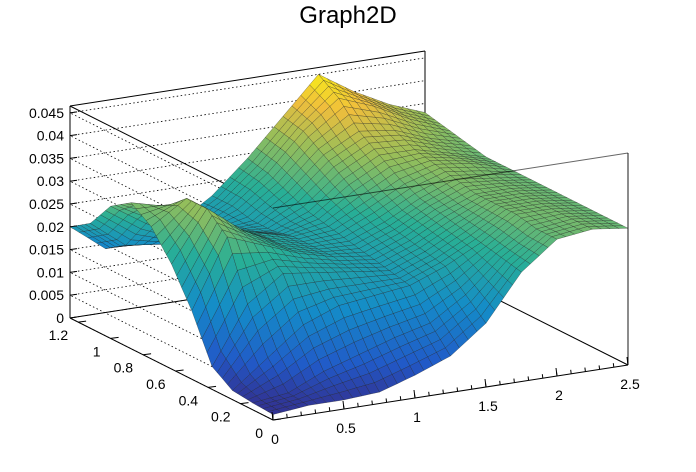  What do you see at coordinates (46, 295) in the screenshot?
I see `z-tick-label: 0.005` at bounding box center [46, 295].